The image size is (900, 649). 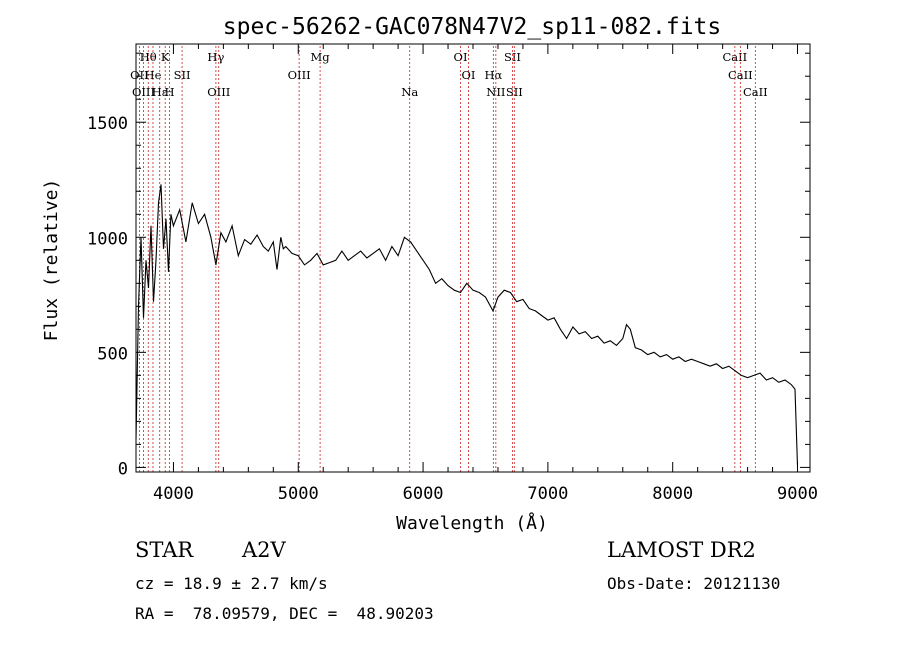 I want to click on line-marker-label: OII, so click(x=139, y=75).